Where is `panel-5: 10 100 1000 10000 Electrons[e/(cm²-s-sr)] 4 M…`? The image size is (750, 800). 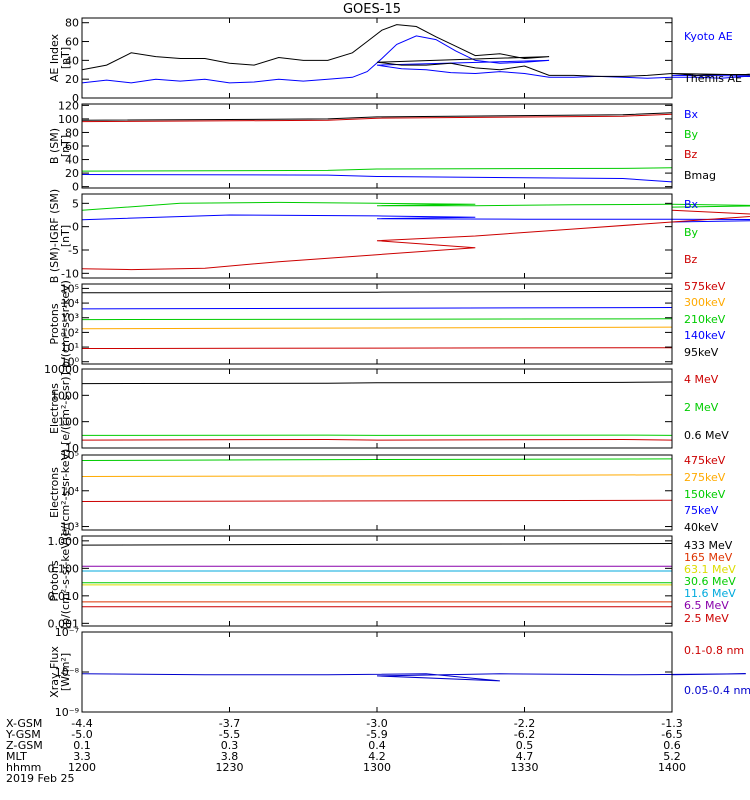 panel-5: 10 100 1000 10000 Electrons[e/(cm²-s-sr)] 4 M… is located at coordinates (386, 409).